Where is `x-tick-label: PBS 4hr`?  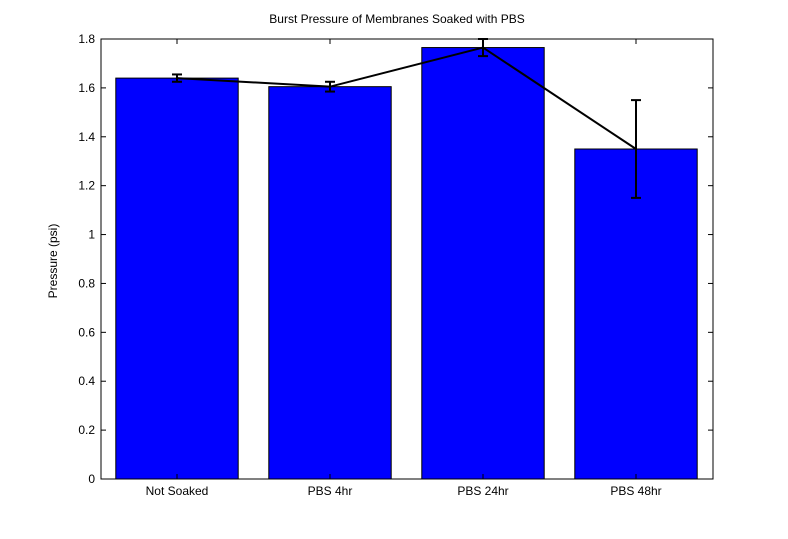 x-tick-label: PBS 4hr is located at coordinates (330, 491).